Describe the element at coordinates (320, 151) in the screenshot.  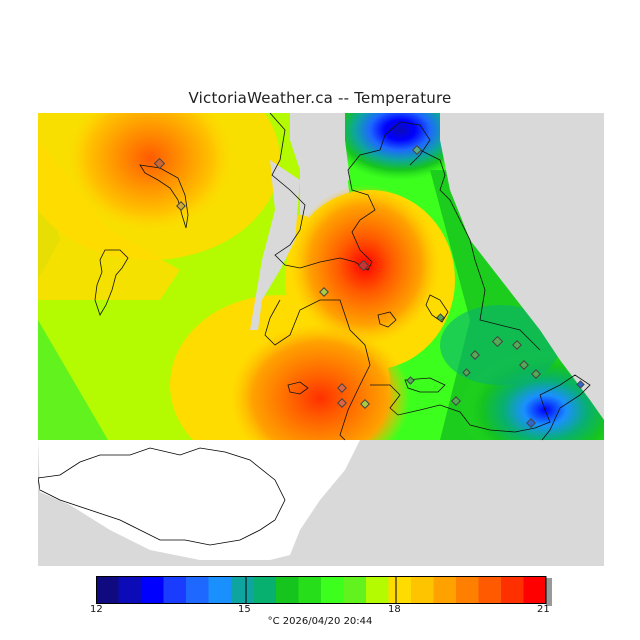
I see `north-grey-region` at that location.